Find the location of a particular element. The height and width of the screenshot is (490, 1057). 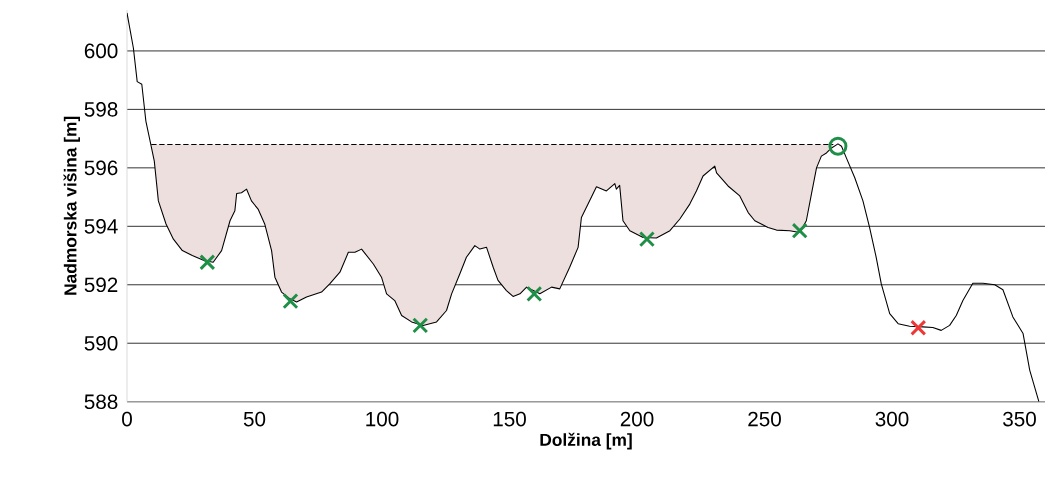

x-axis-title: Dolžina [m] is located at coordinates (586, 441).